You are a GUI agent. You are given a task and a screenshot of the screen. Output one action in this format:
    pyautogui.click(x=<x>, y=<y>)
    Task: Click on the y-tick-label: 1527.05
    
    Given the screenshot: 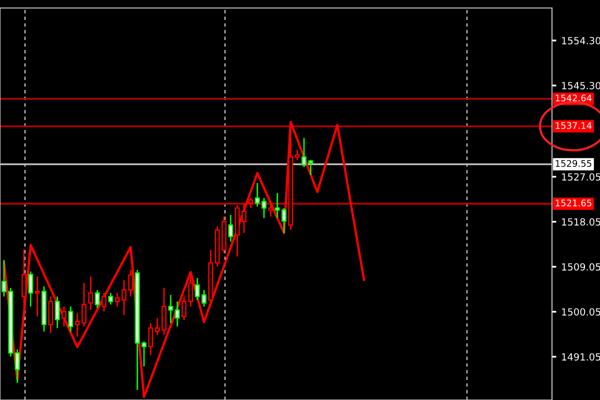 What is the action you would take?
    pyautogui.click(x=581, y=177)
    